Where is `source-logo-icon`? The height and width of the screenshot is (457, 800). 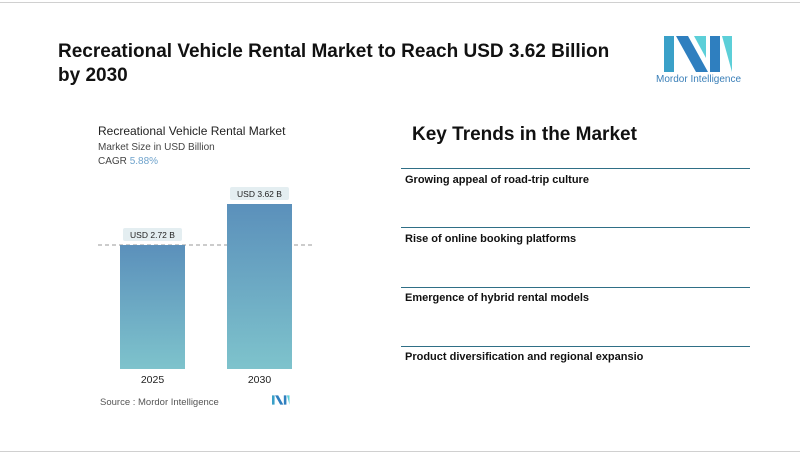
source-logo-icon is located at coordinates (281, 400).